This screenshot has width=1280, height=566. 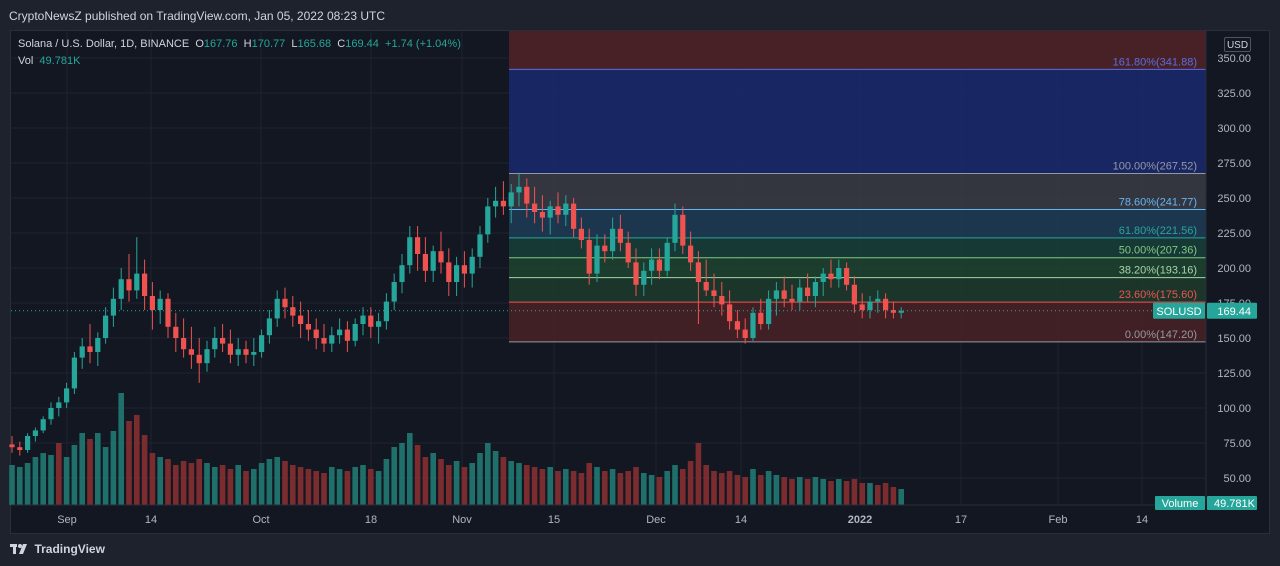 I want to click on brand-name: TradingView, so click(x=69, y=549).